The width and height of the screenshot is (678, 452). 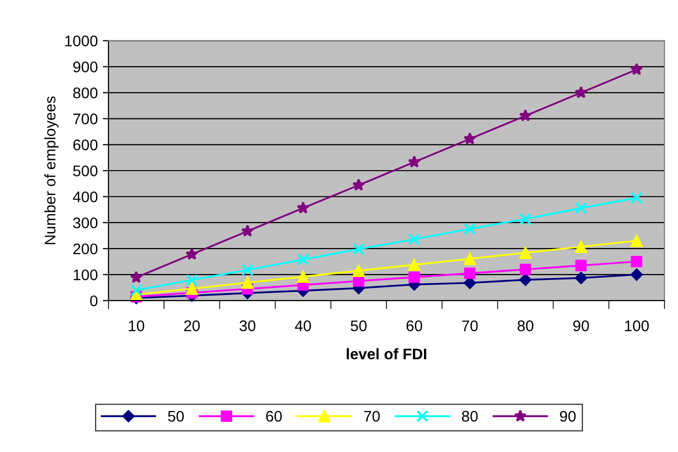 What do you see at coordinates (568, 416) in the screenshot?
I see `legend-label: 90` at bounding box center [568, 416].